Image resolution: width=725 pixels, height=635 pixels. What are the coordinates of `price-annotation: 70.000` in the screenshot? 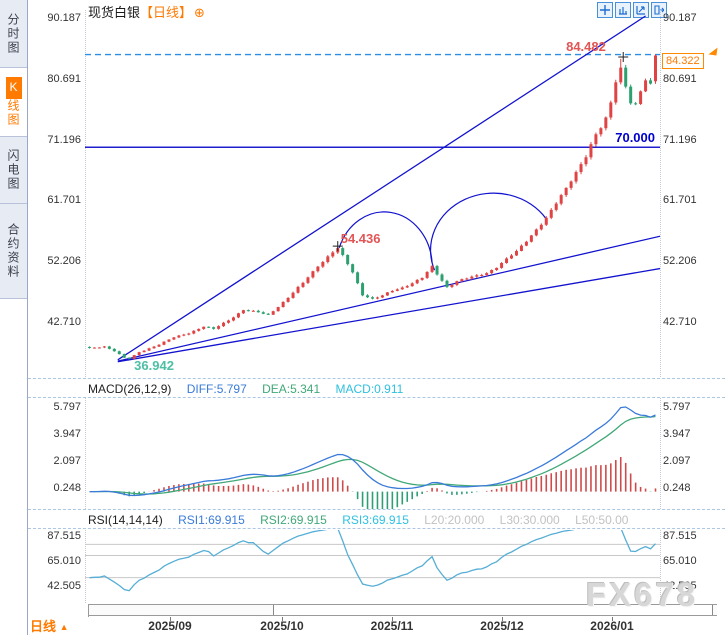 It's located at (635, 137).